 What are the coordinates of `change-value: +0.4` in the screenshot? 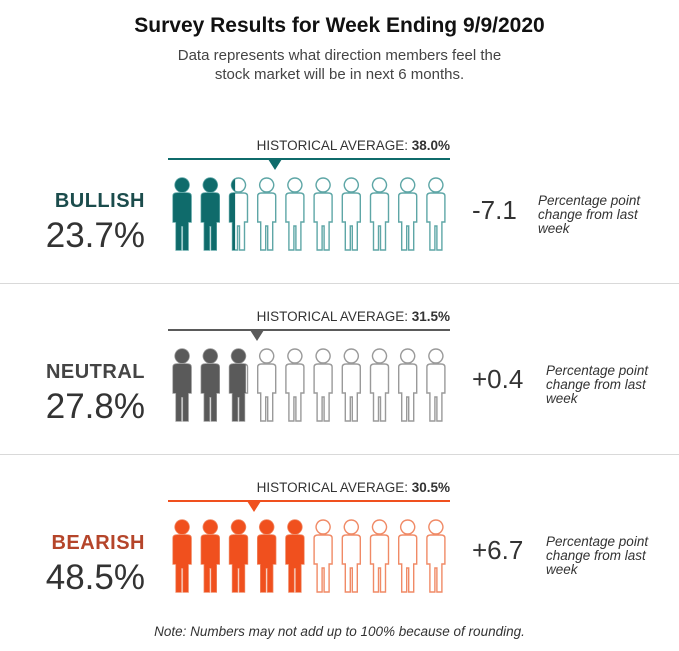 It's located at (498, 379).